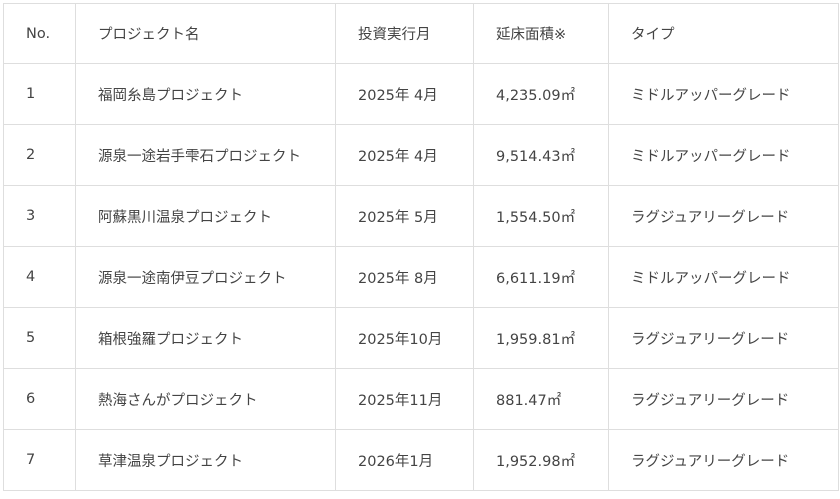 The image size is (840, 499). Describe the element at coordinates (39, 338) in the screenshot. I see `cell-no: 5` at that location.